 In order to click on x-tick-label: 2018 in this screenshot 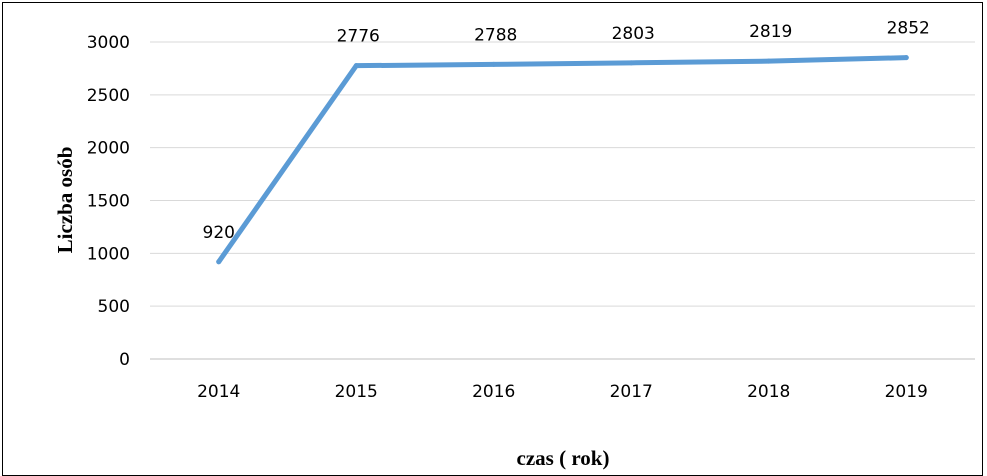, I will do `click(768, 392)`.